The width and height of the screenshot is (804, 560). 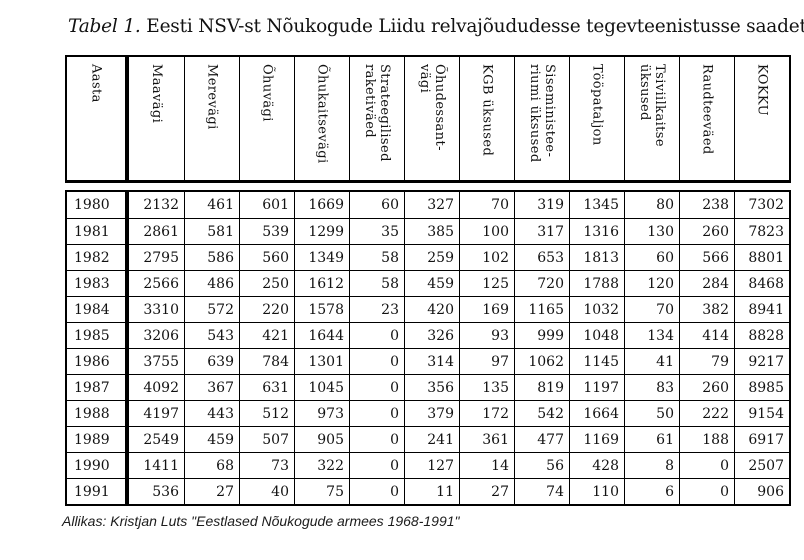 I want to click on value-cell: 259, so click(x=431, y=257).